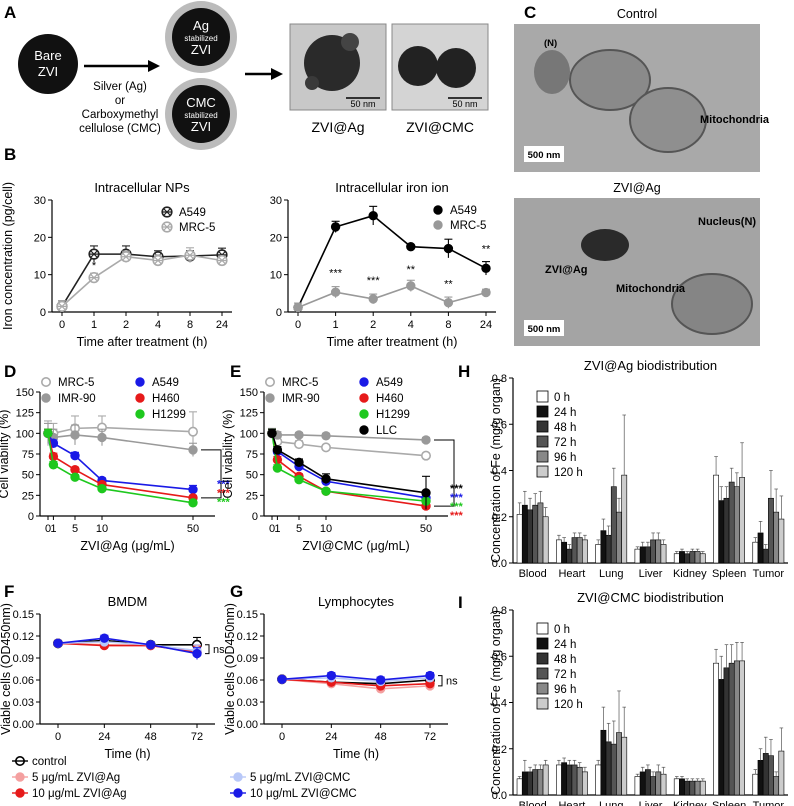 This screenshot has width=794, height=806. I want to click on series-llc, so click(349, 469).